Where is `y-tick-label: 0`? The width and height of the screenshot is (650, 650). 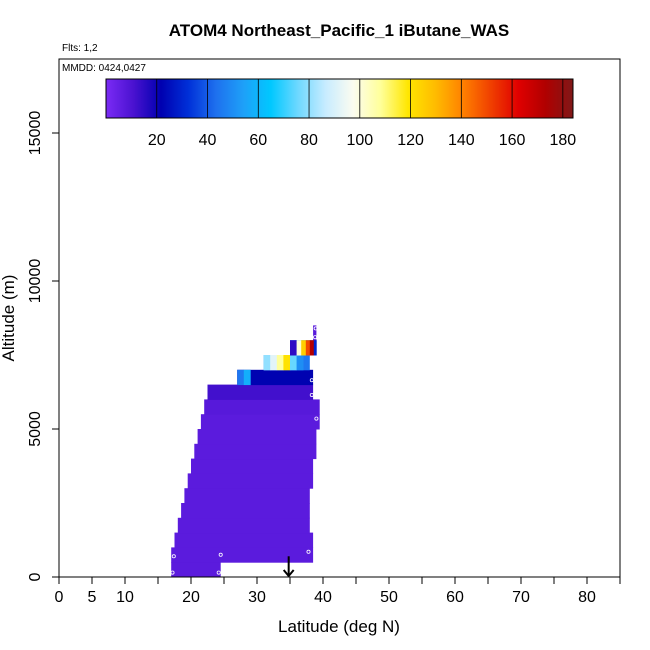 y-tick-label: 0 is located at coordinates (35, 576).